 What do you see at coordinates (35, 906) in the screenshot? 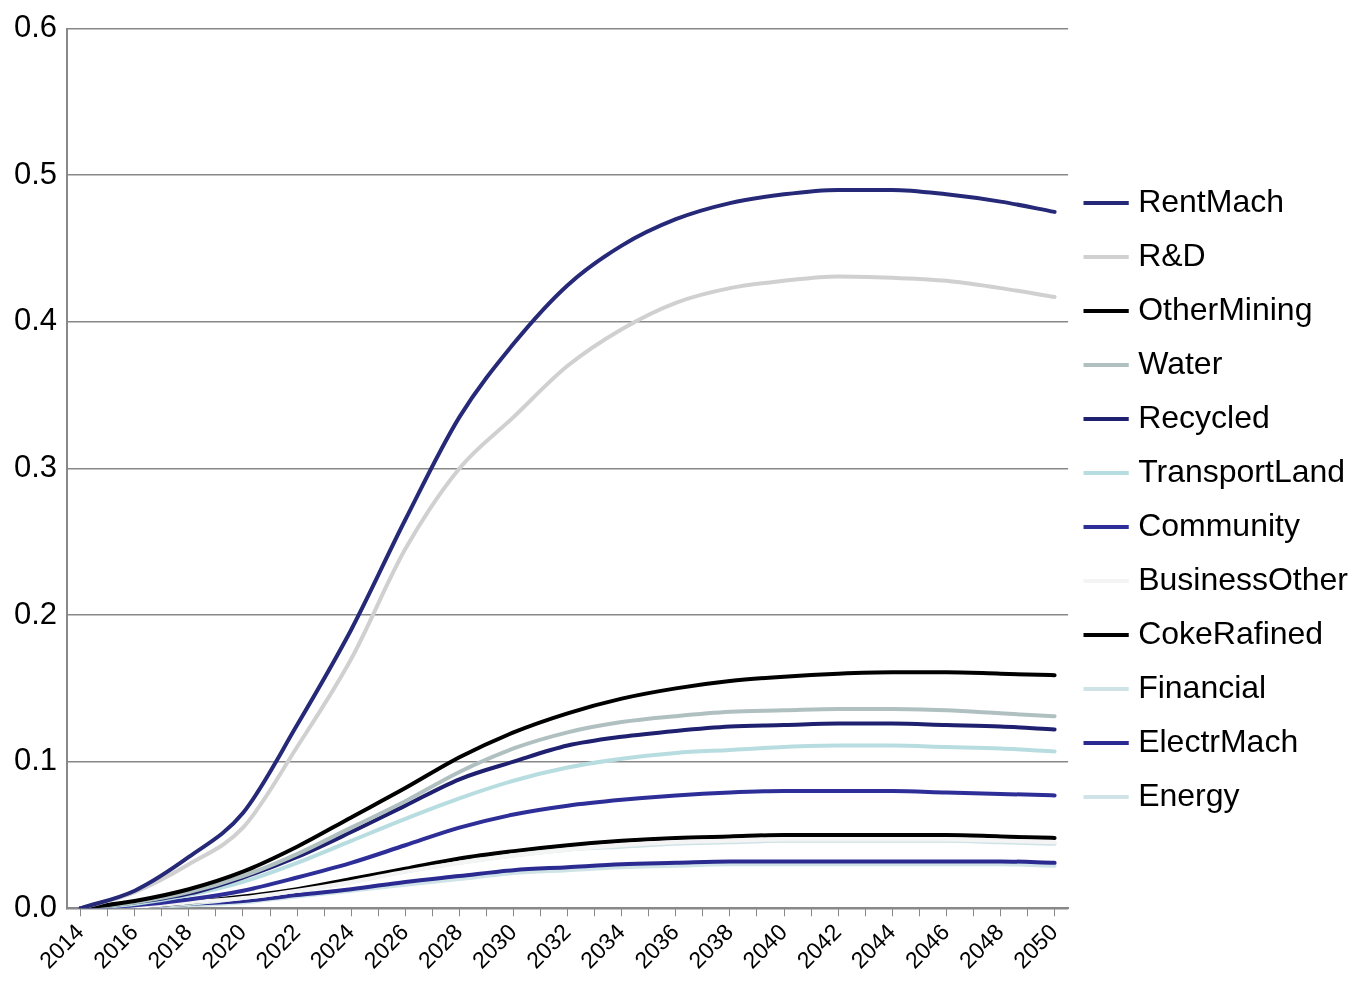
I see `y-tick-label: 0.0` at bounding box center [35, 906].